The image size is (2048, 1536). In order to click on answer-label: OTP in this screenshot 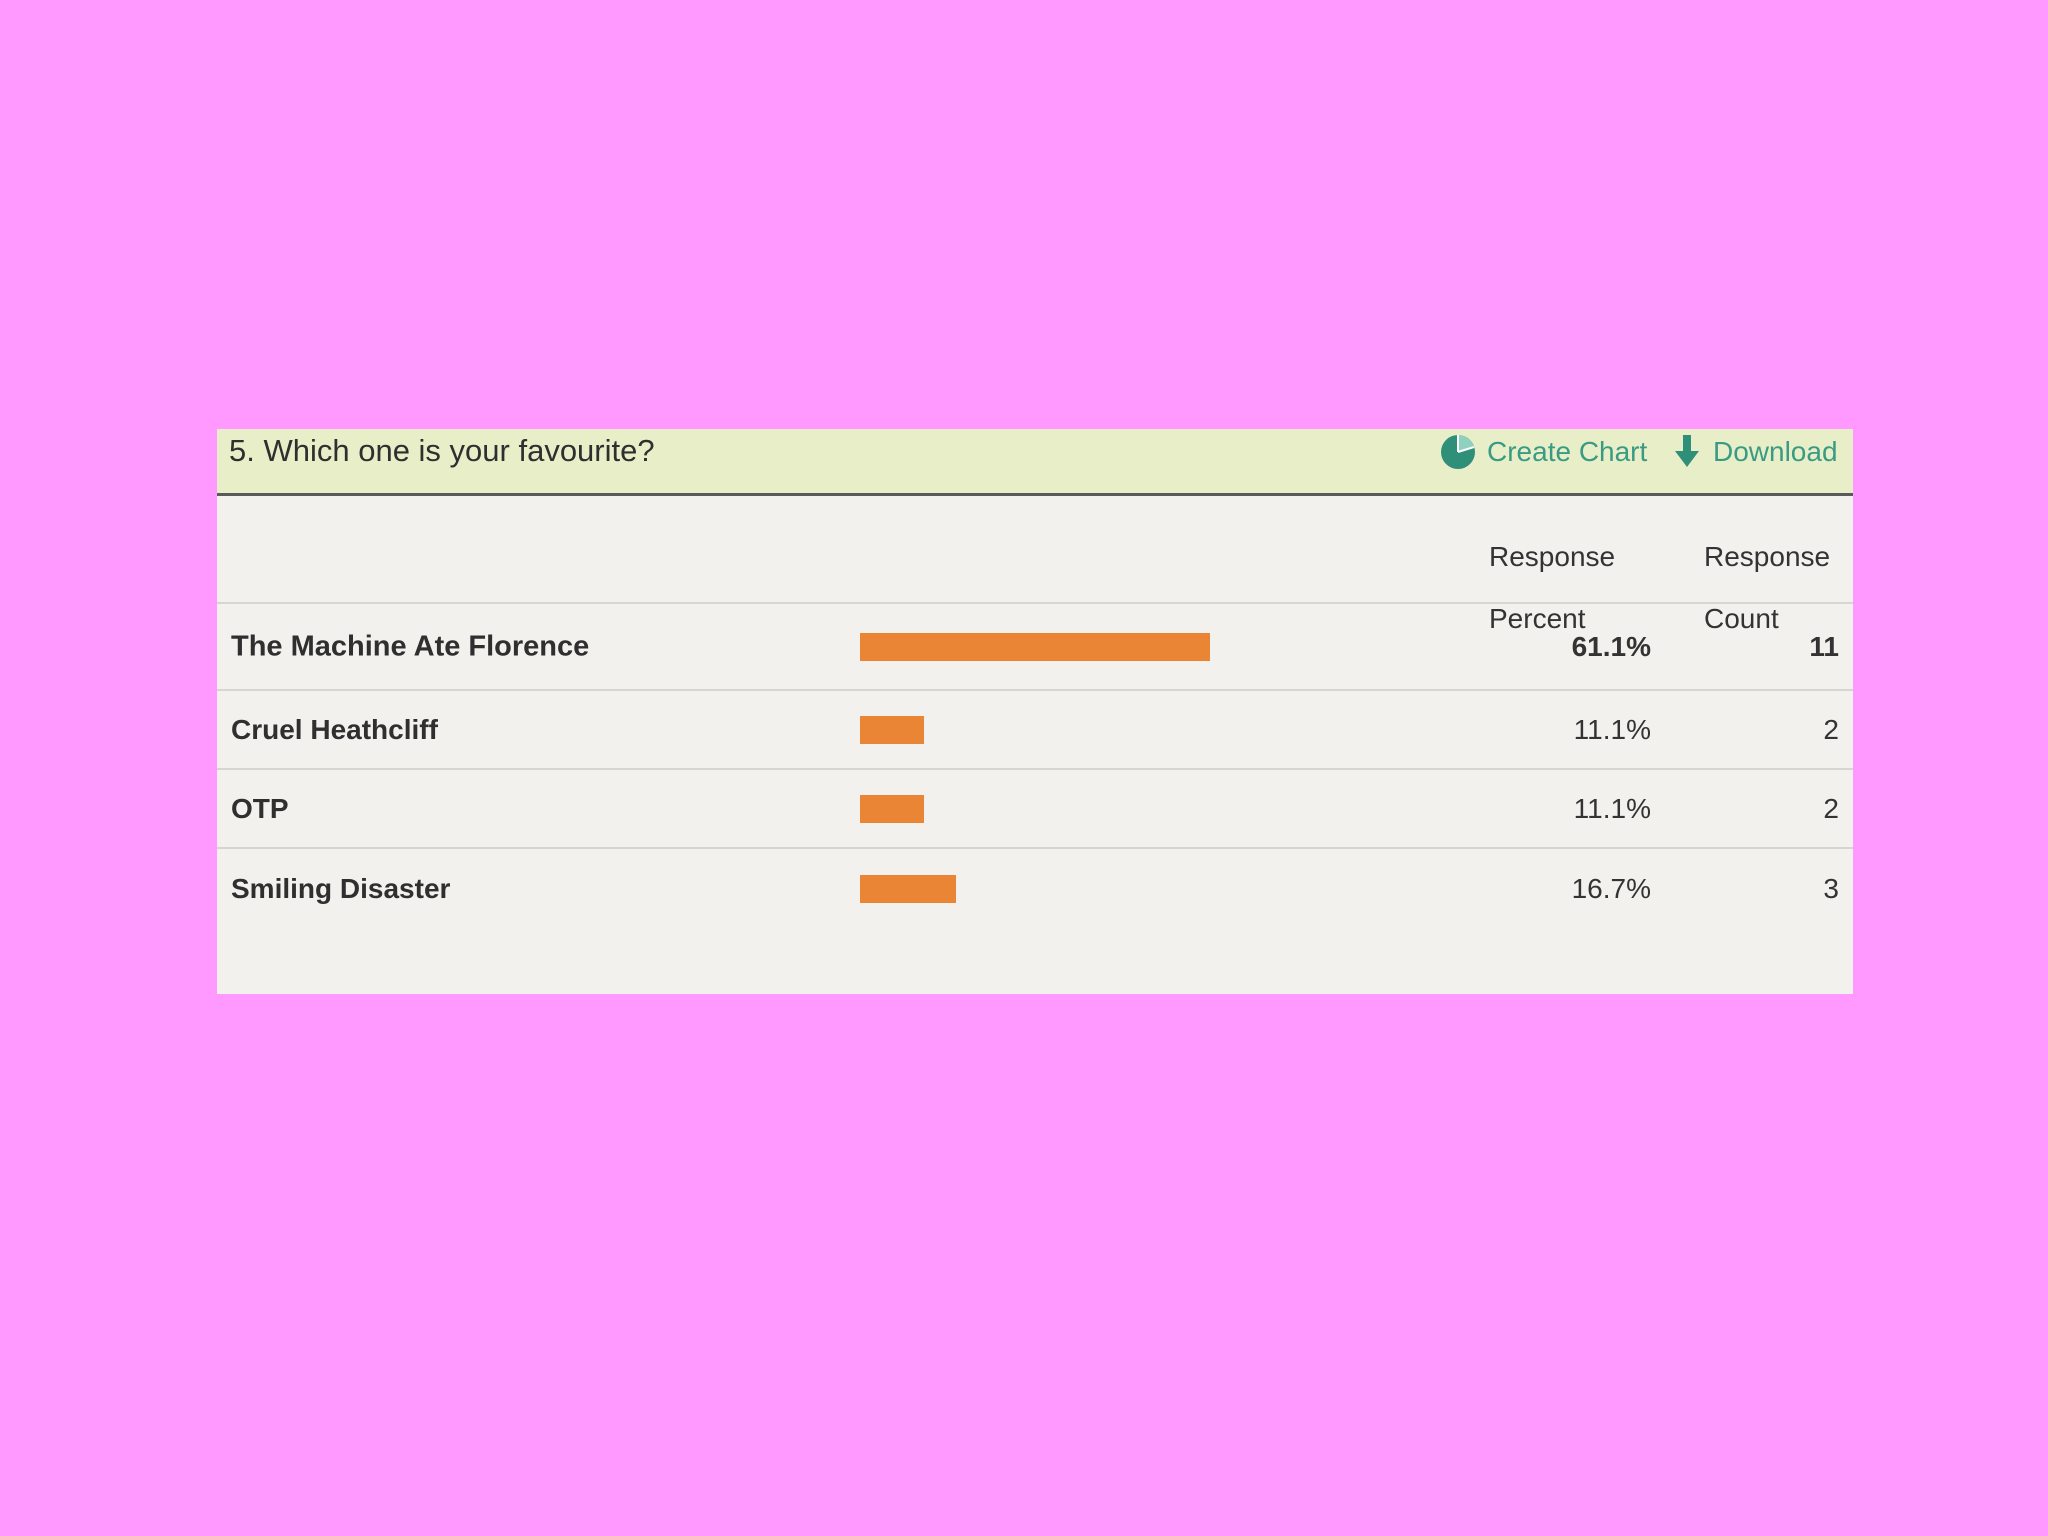, I will do `click(260, 808)`.